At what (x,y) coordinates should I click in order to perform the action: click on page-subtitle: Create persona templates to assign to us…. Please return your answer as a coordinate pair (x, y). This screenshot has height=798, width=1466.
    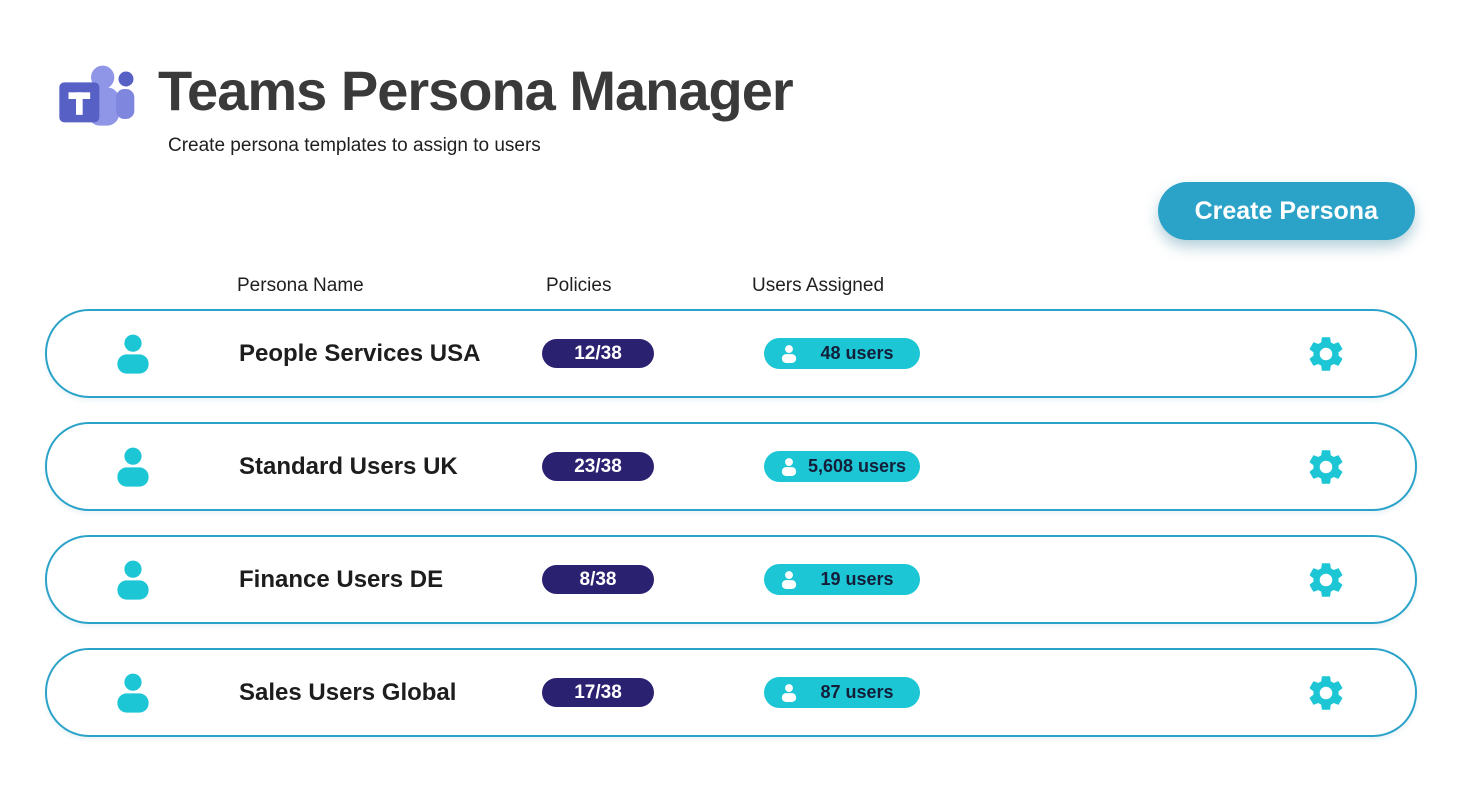
    Looking at the image, I should click on (354, 145).